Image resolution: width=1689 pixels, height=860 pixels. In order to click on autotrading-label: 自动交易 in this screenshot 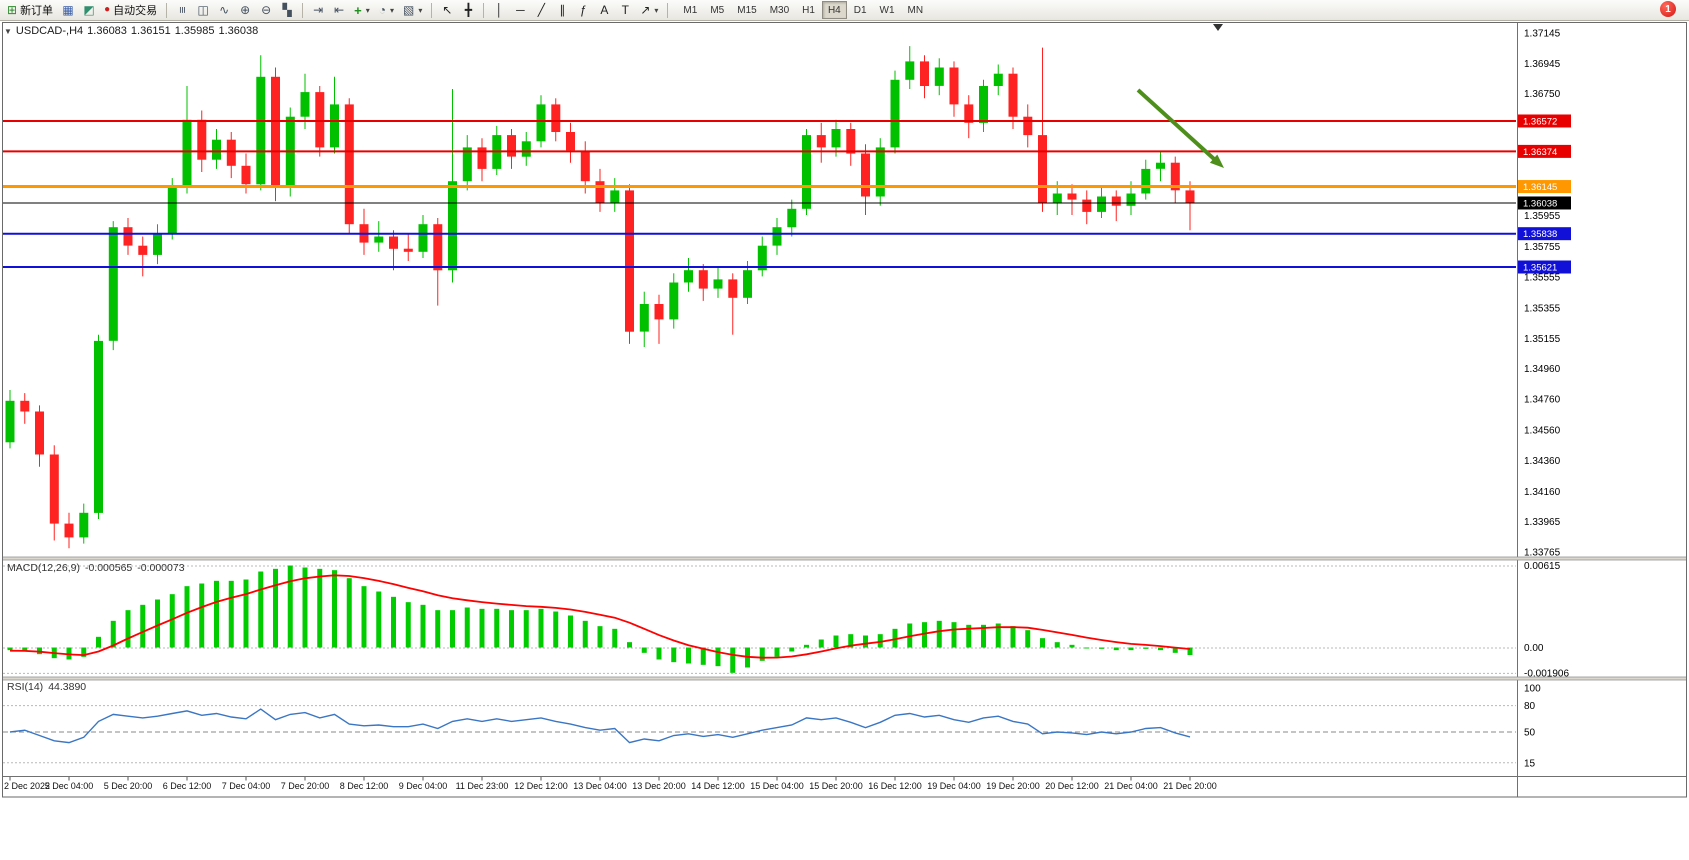, I will do `click(135, 11)`.